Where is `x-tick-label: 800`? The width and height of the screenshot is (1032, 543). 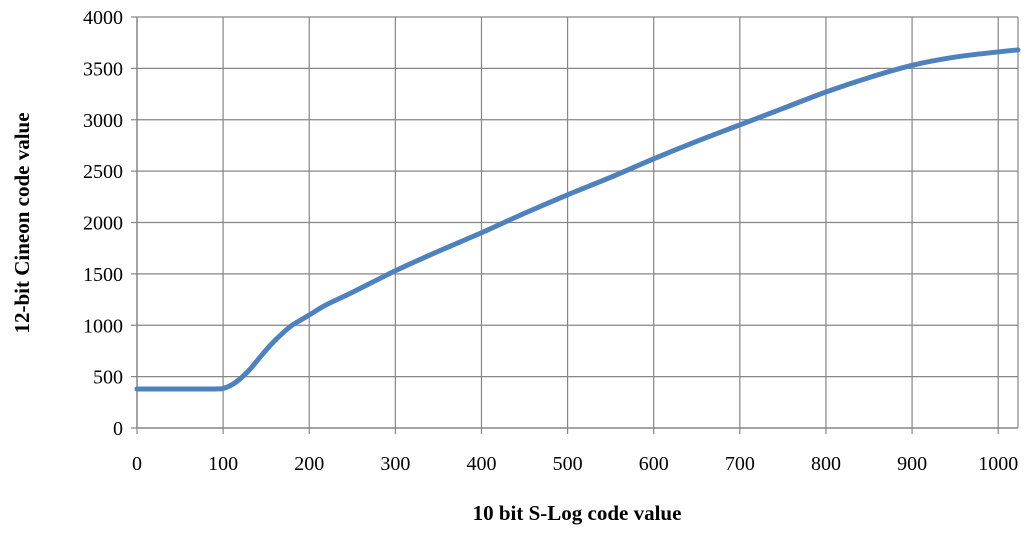 x-tick-label: 800 is located at coordinates (826, 464).